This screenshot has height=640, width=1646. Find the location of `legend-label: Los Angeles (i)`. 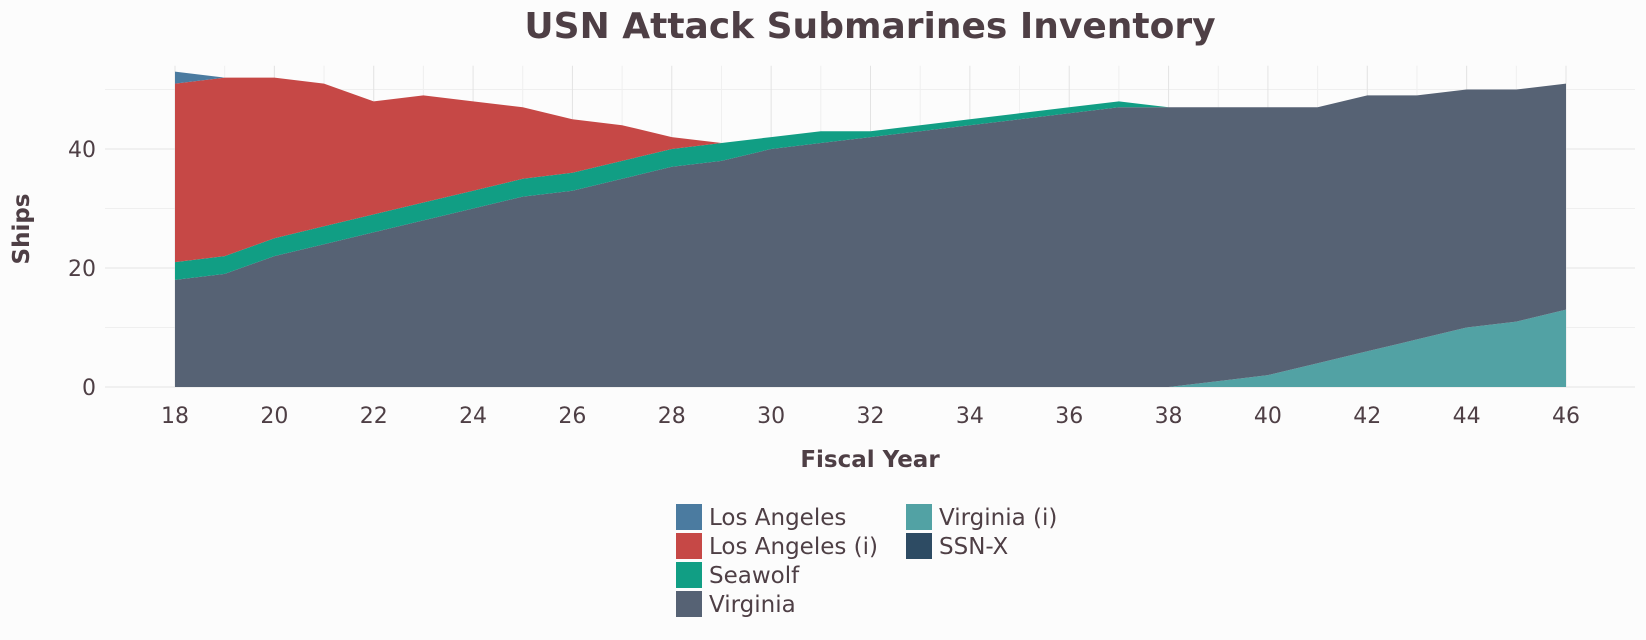

legend-label: Los Angeles (i) is located at coordinates (793, 547).